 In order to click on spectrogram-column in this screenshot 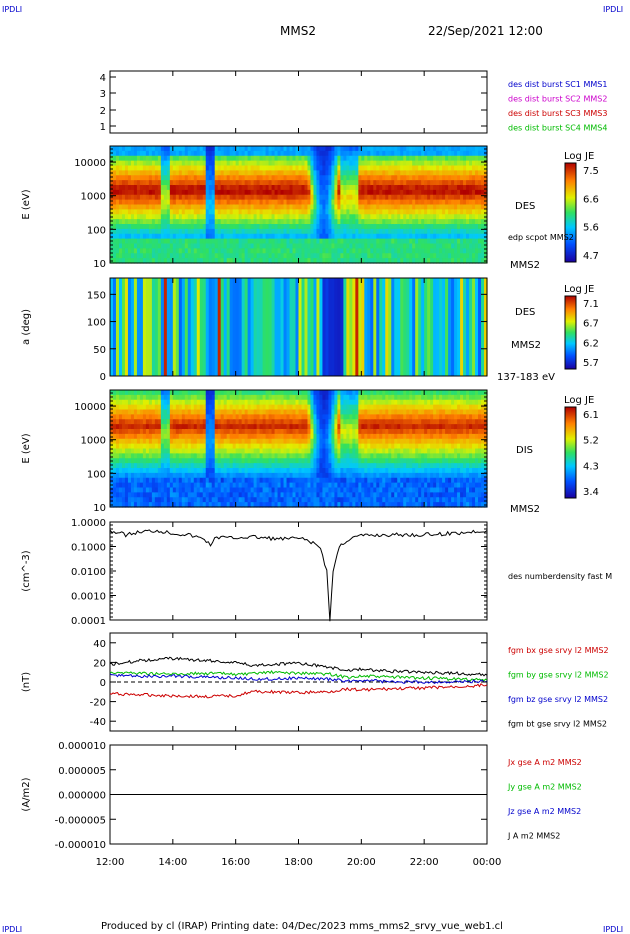, I will do `click(408, 327)`.